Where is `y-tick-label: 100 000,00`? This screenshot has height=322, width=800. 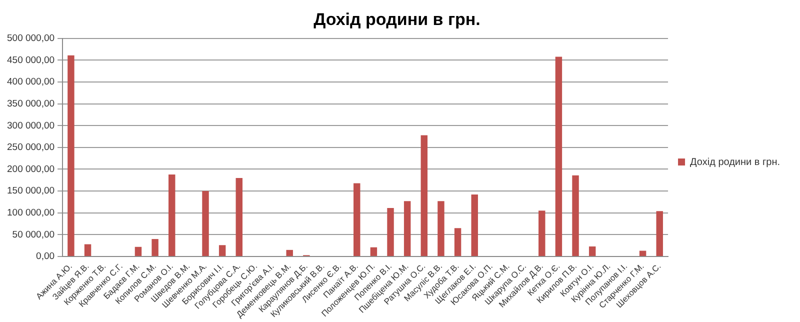 y-tick-label: 100 000,00 is located at coordinates (31, 212).